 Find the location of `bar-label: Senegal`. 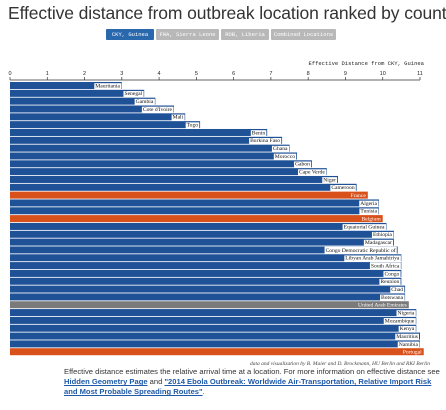

bar-label: Senegal is located at coordinates (133, 94).